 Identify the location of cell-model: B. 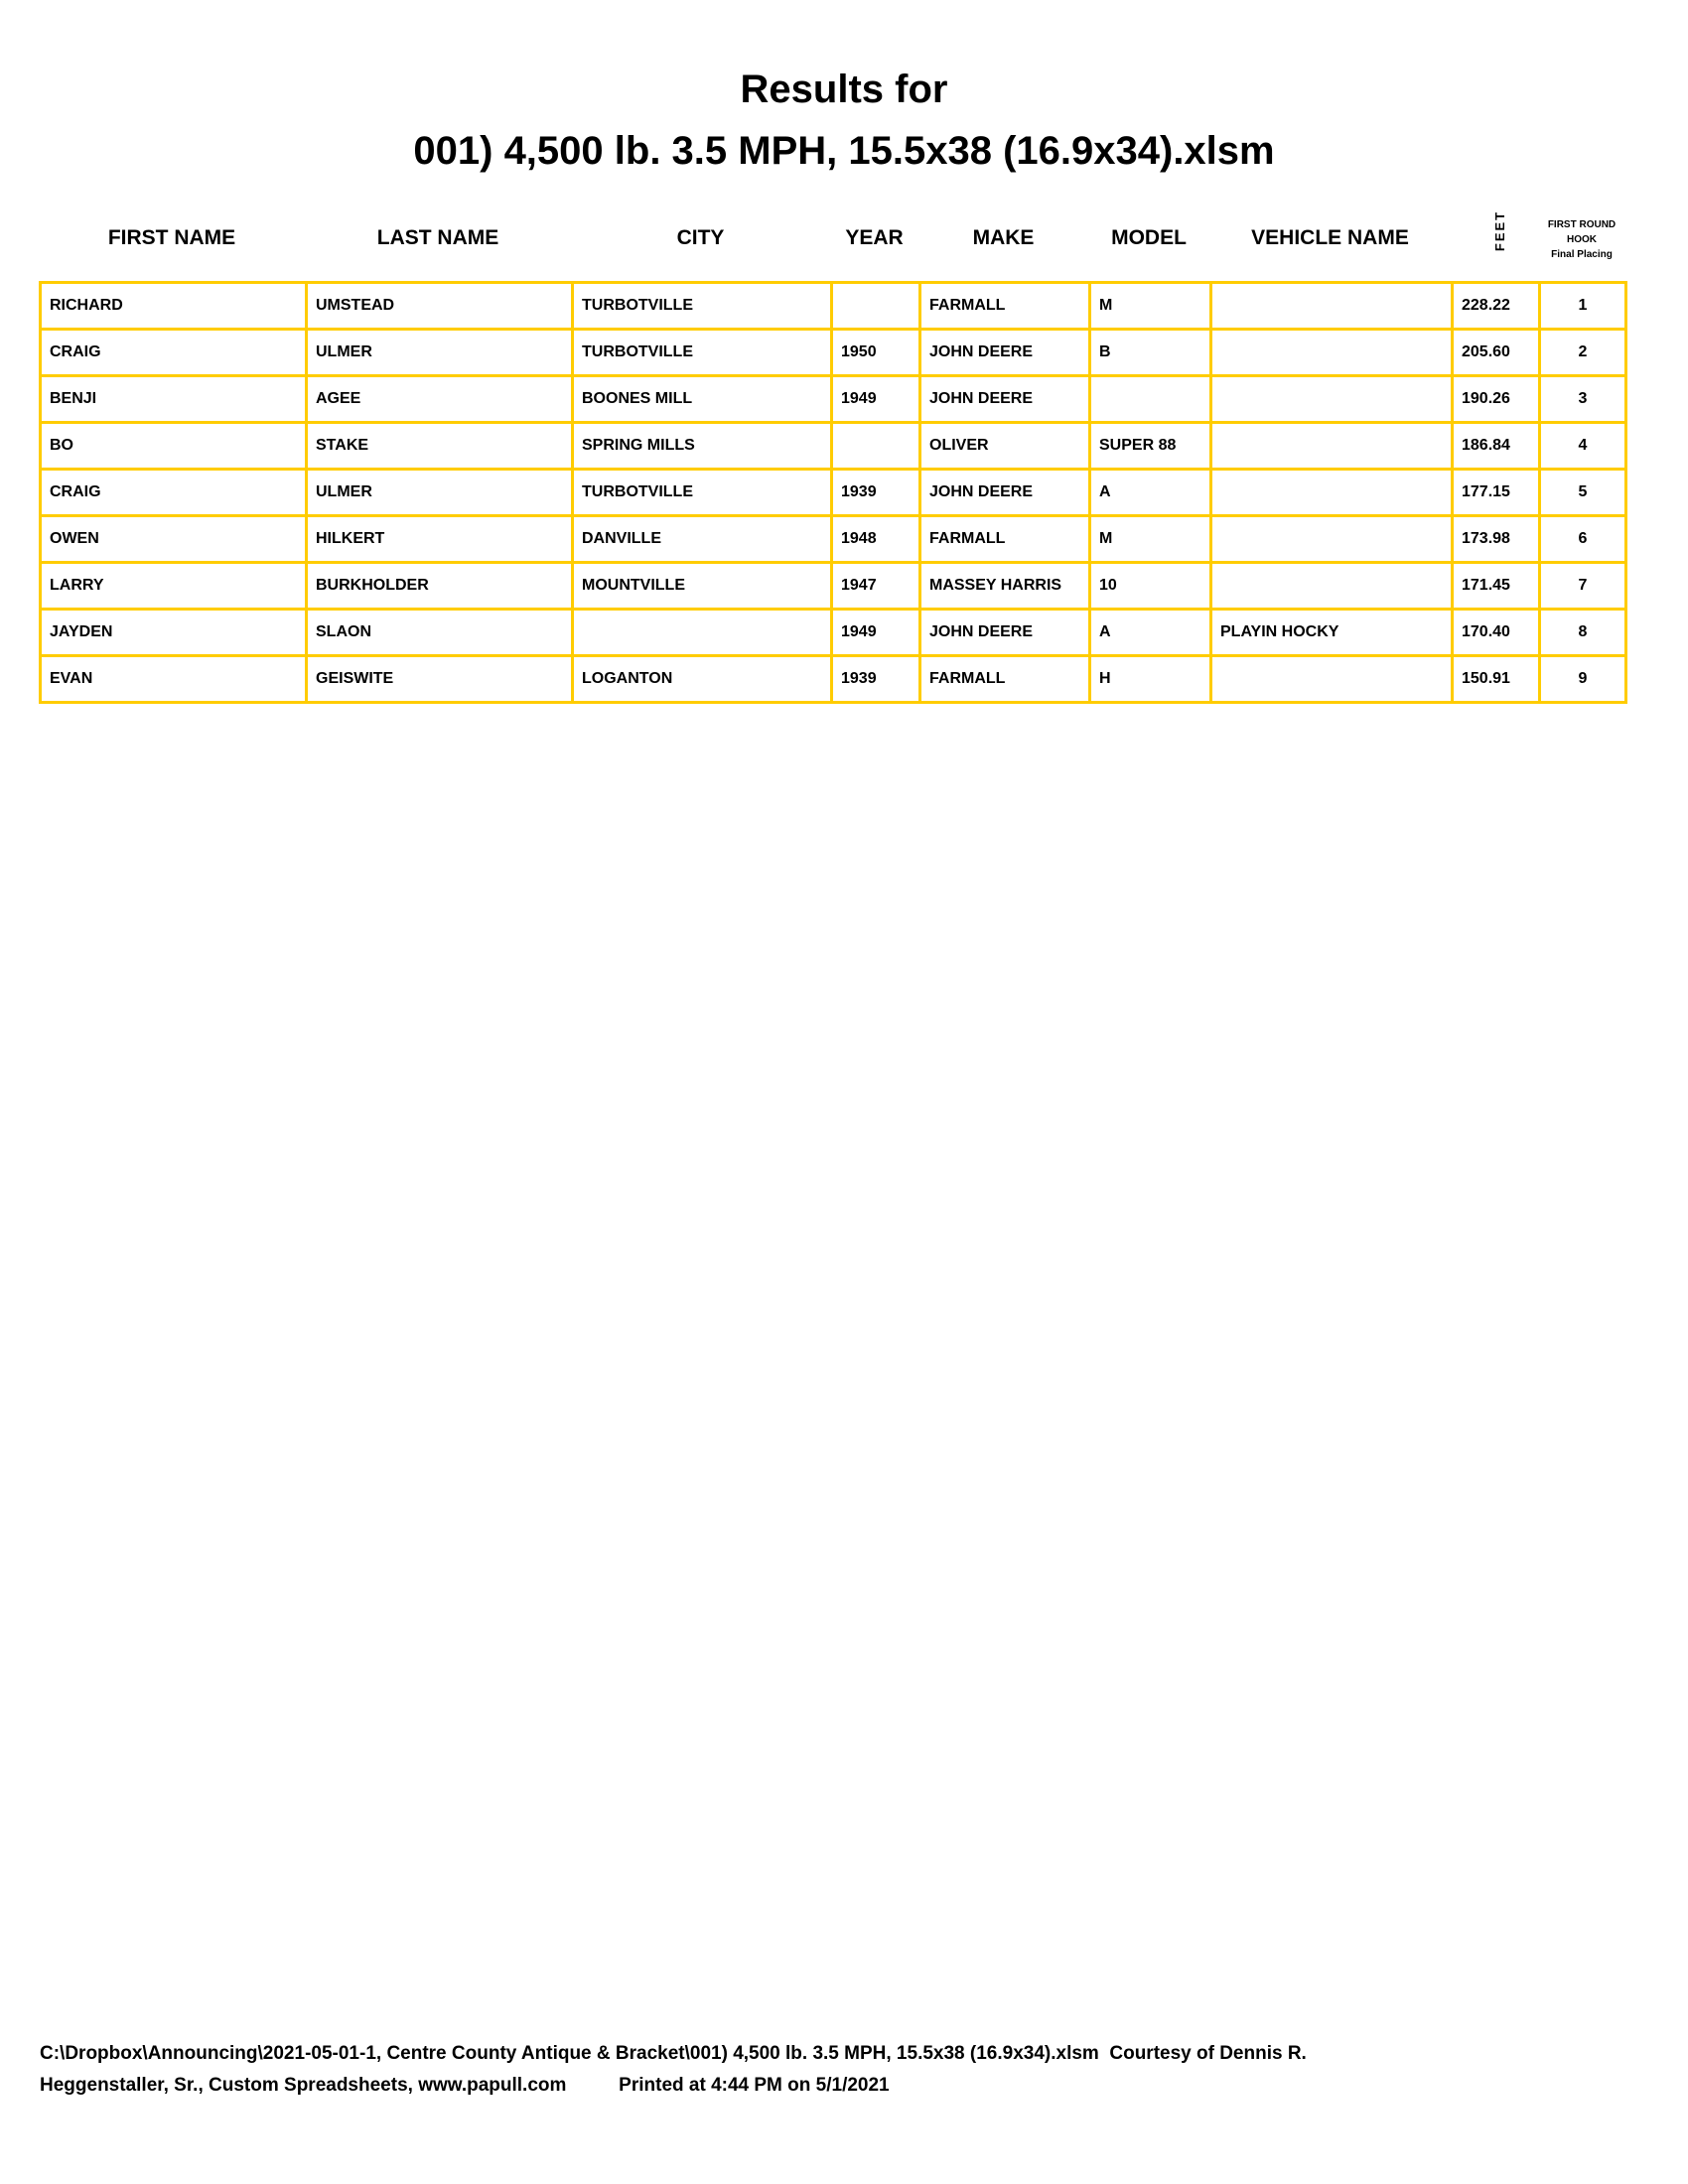
(1150, 352).